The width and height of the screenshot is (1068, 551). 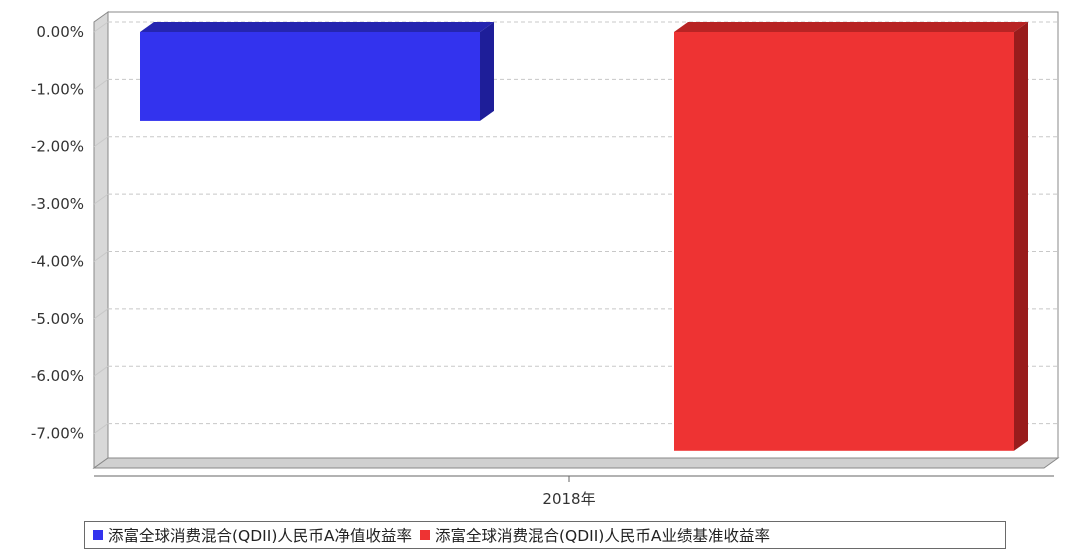 What do you see at coordinates (98, 535) in the screenshot?
I see `legend-swatch-nav-return` at bounding box center [98, 535].